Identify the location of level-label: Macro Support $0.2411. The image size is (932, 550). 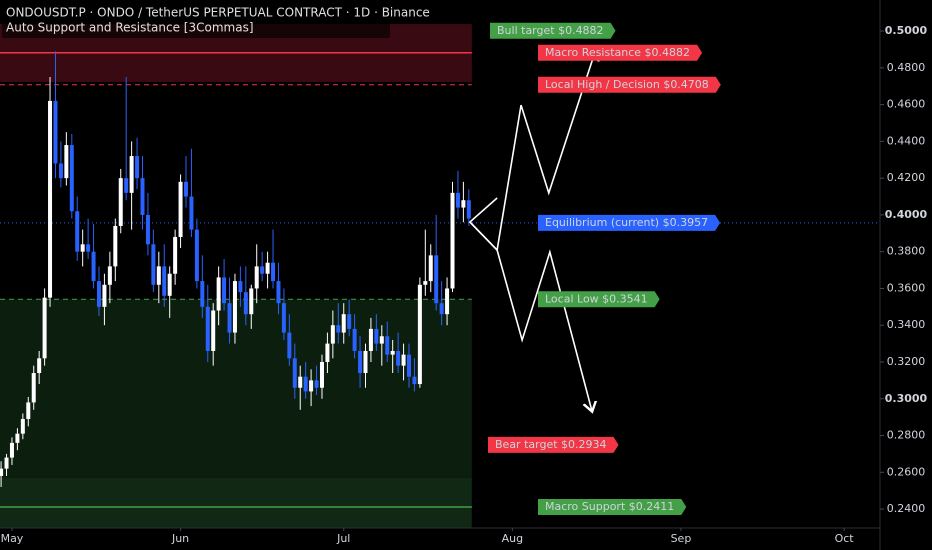
(609, 506).